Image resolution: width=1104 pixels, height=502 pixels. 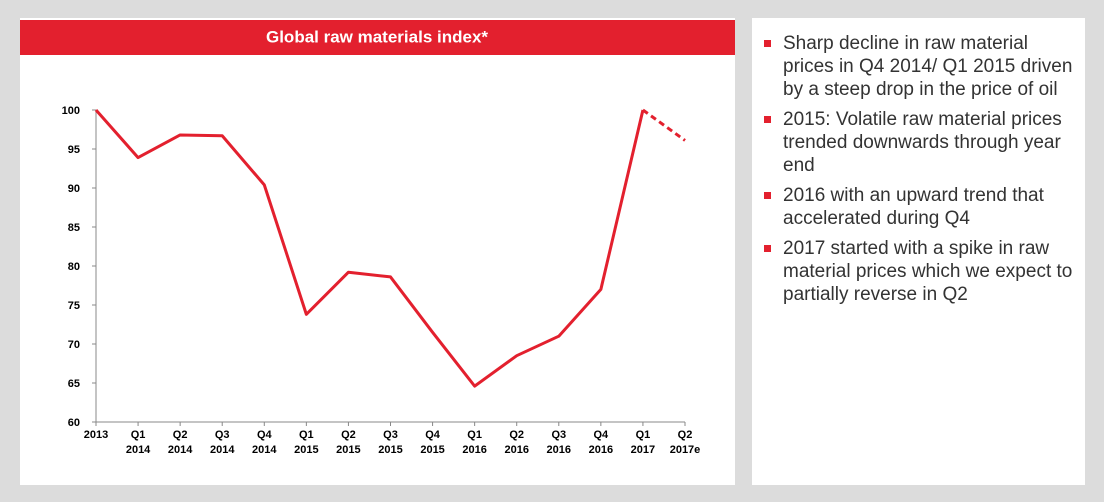 What do you see at coordinates (264, 442) in the screenshot?
I see `x-tick-label: Q4 2014` at bounding box center [264, 442].